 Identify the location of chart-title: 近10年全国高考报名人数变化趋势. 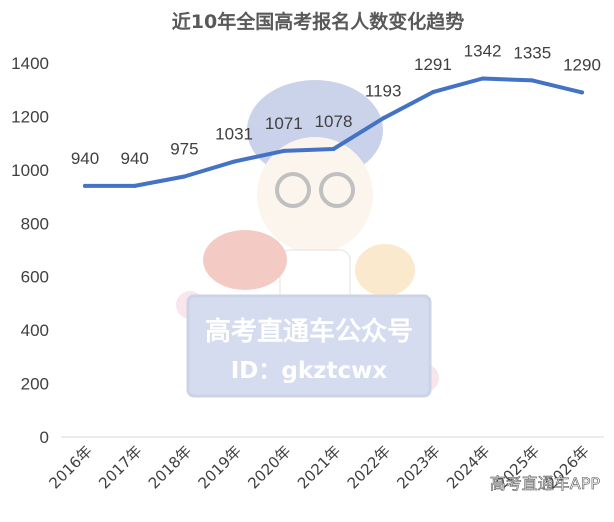
(318, 21).